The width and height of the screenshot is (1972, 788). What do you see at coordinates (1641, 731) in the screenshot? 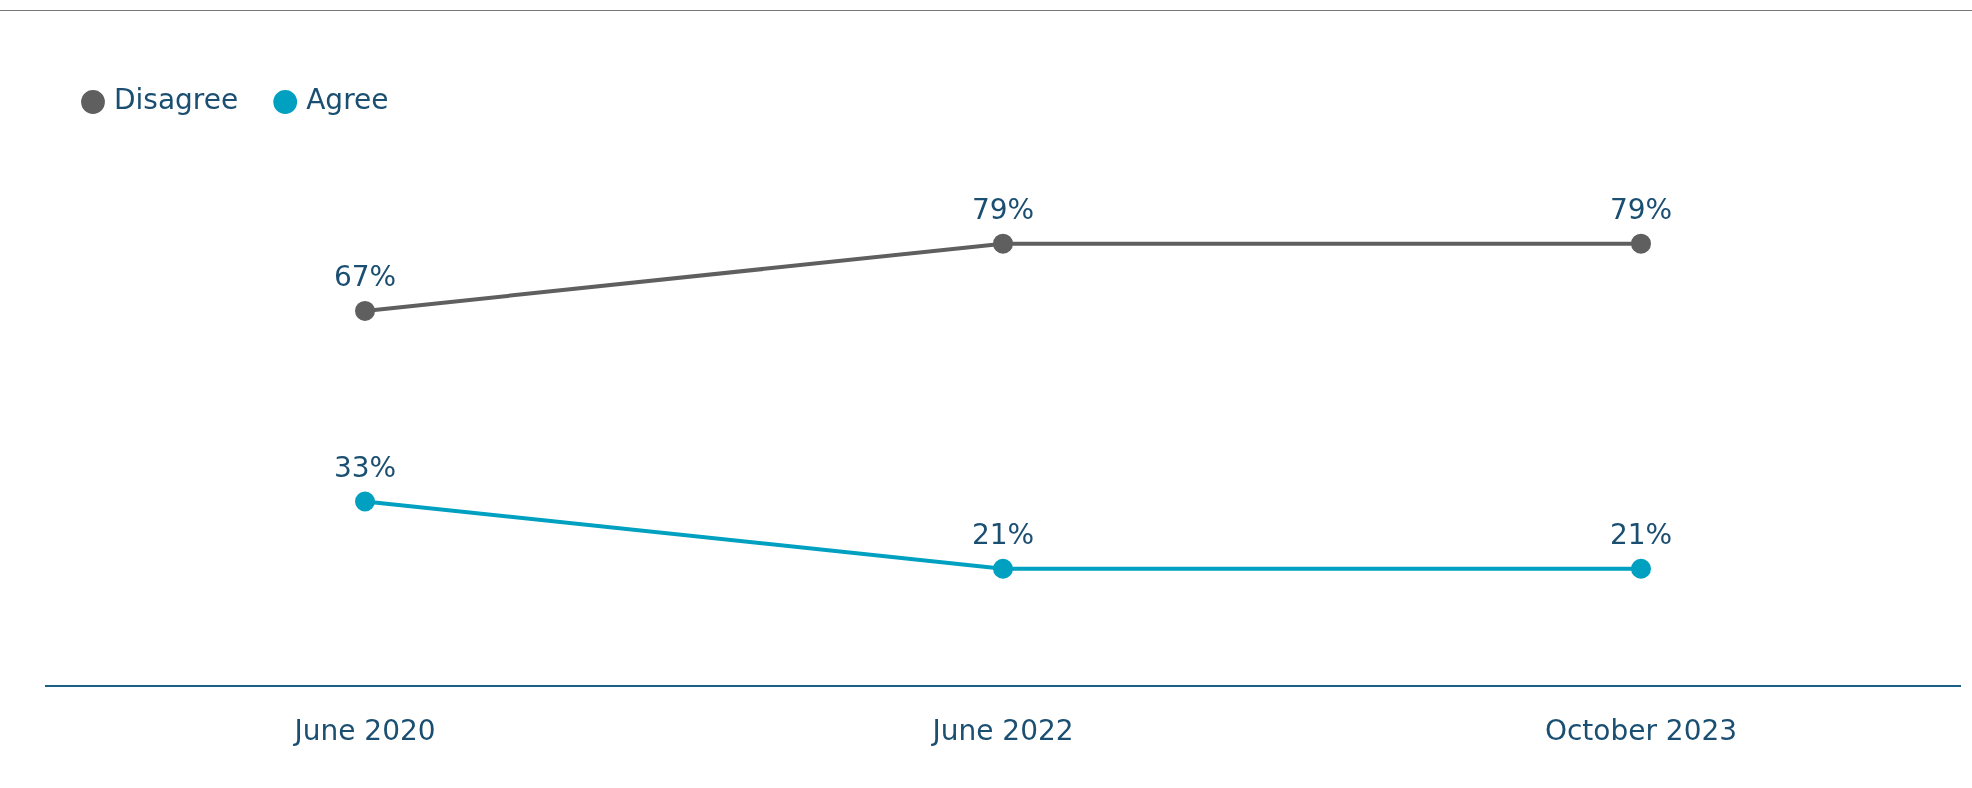
I see `x-tick-label: October 2023` at bounding box center [1641, 731].